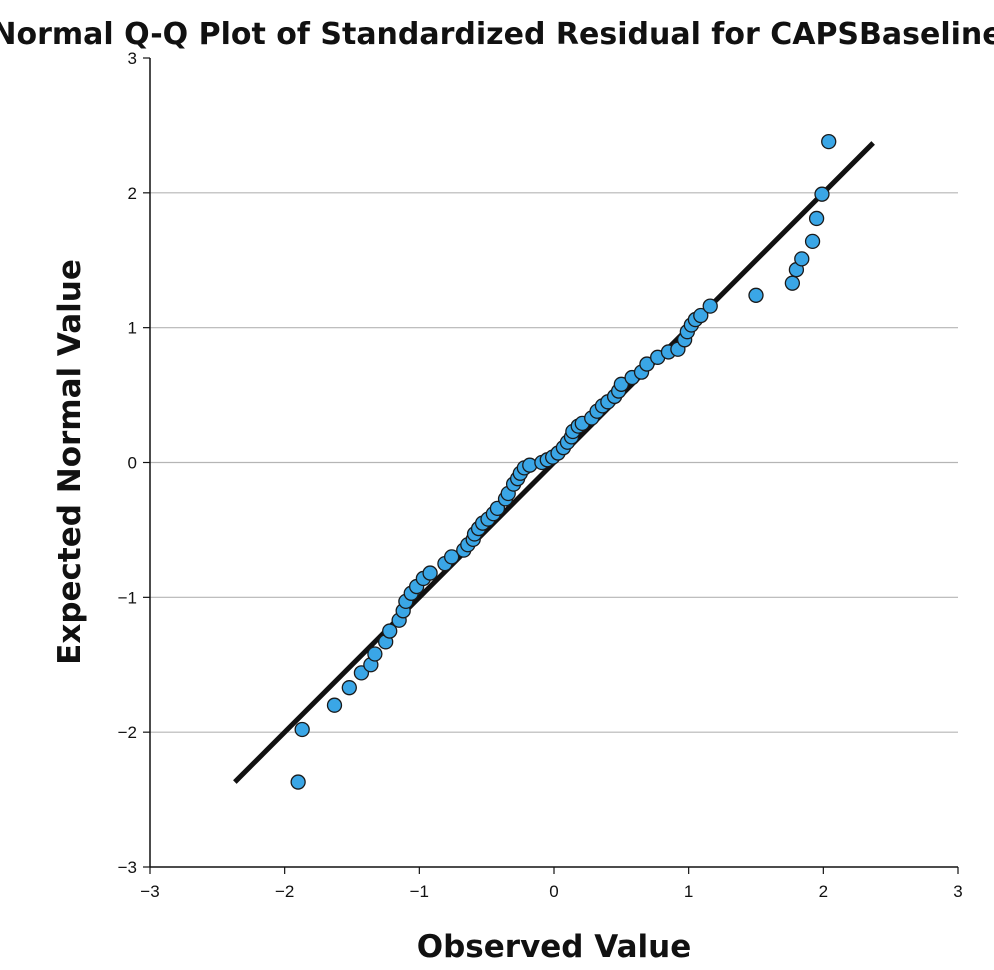 This screenshot has height=970, width=994. Describe the element at coordinates (149, 891) in the screenshot. I see `x-tick-label: −3` at that location.